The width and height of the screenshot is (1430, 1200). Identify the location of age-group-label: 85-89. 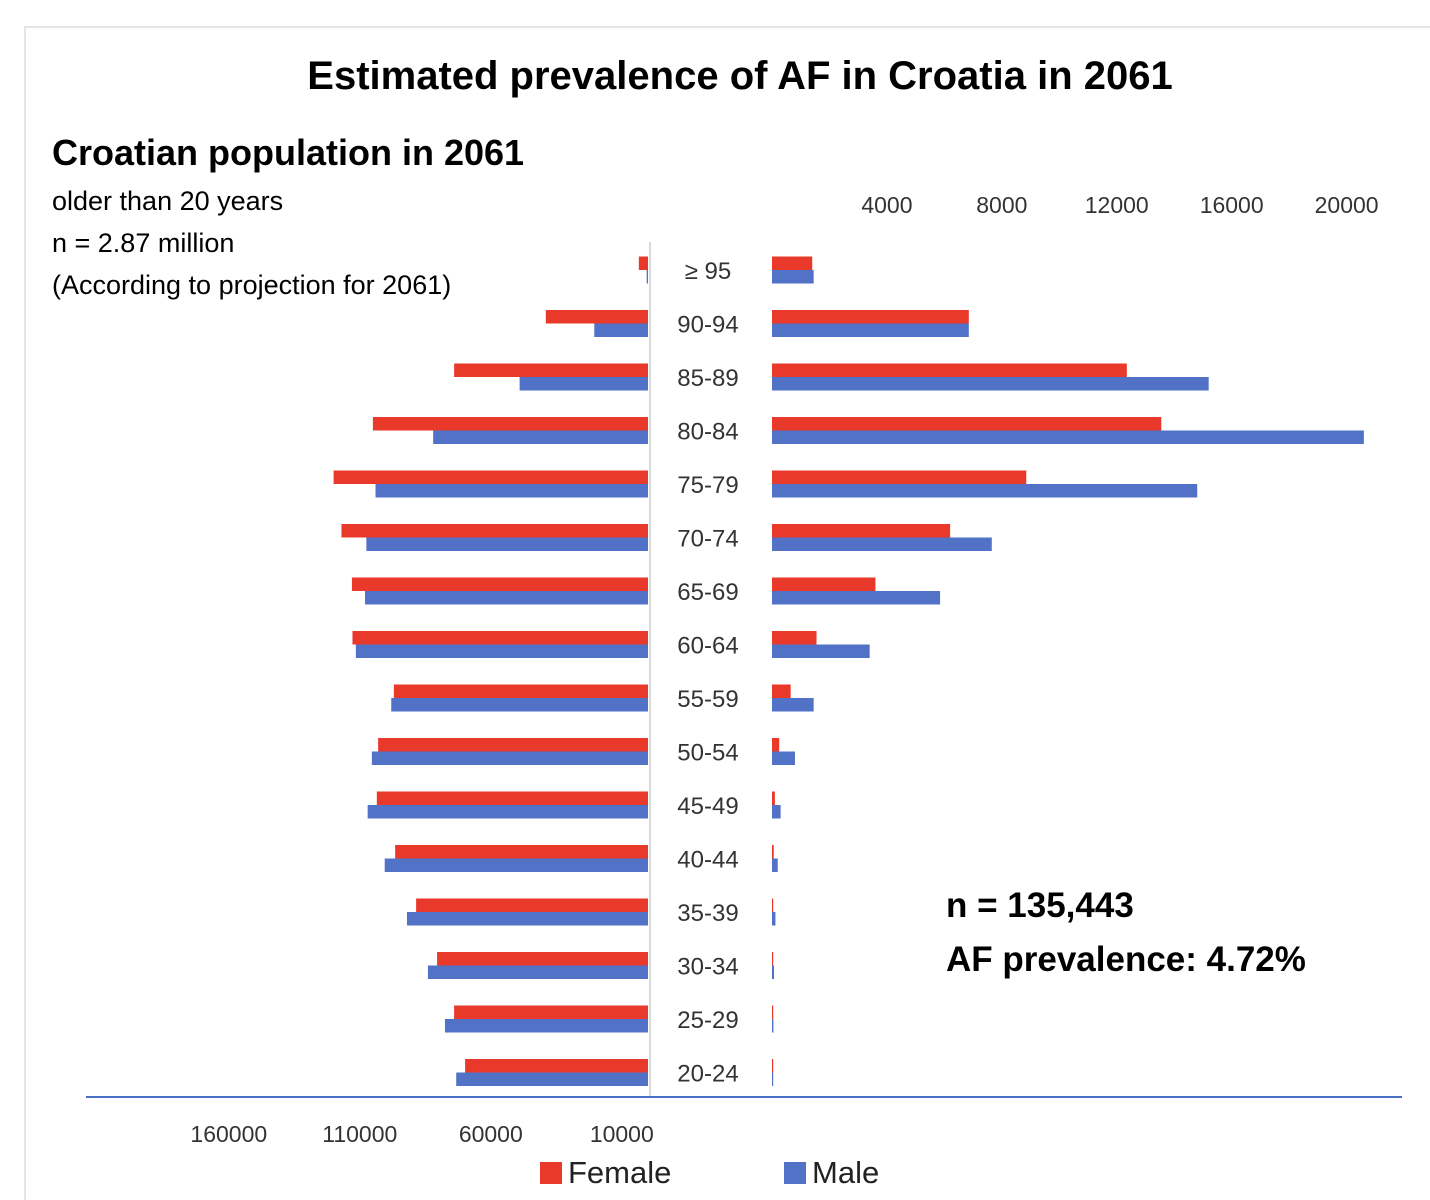
(707, 378).